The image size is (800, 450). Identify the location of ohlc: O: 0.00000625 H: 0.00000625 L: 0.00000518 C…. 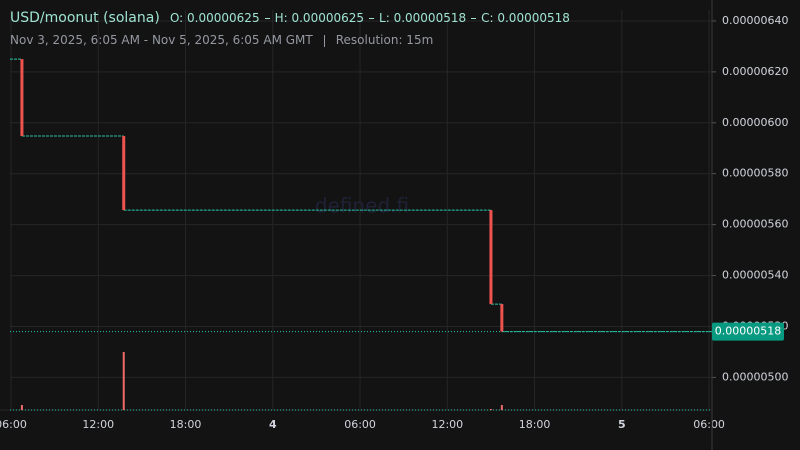
(370, 18).